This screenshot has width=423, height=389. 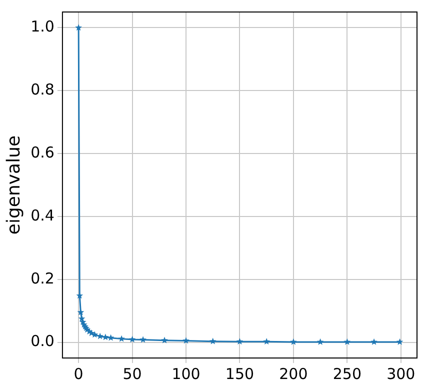 I want to click on y-tick-label: 0.8, so click(x=42, y=89).